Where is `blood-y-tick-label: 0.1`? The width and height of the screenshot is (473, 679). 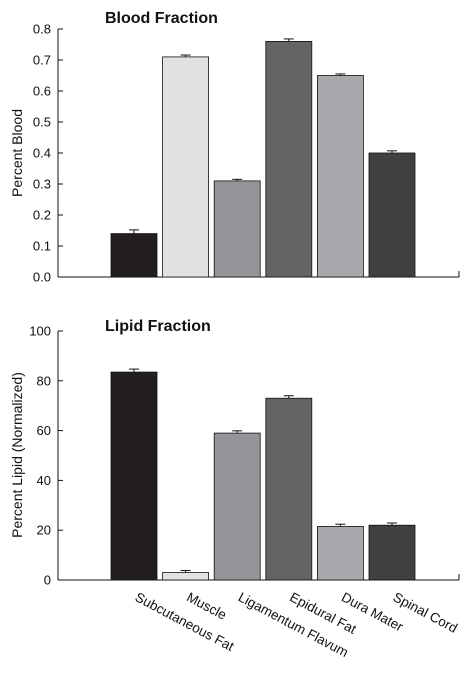
blood-y-tick-label: 0.1 is located at coordinates (42, 246).